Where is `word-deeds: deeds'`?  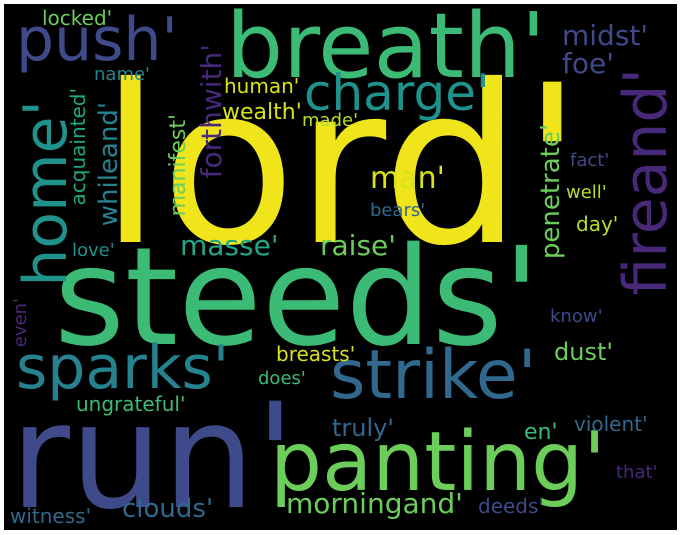 word-deeds: deeds' is located at coordinates (511, 506).